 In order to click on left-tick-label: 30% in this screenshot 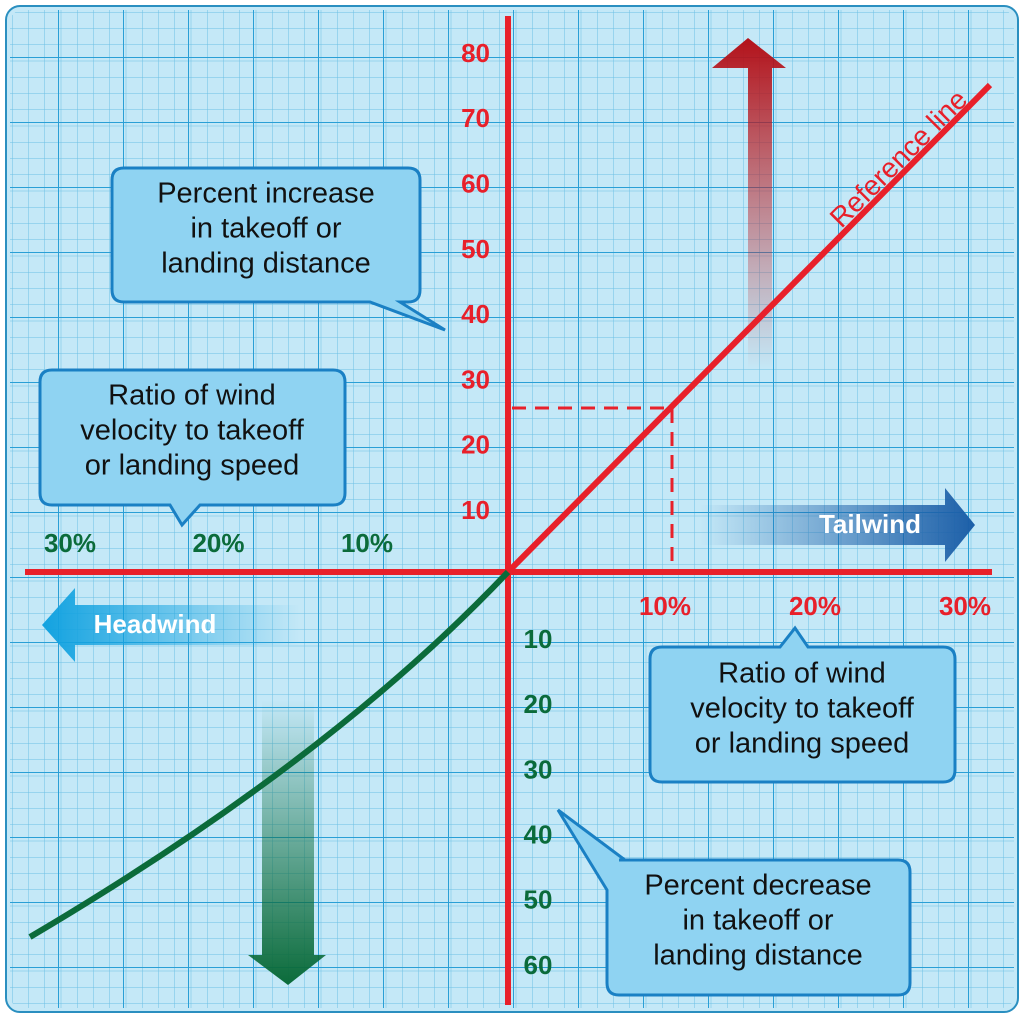, I will do `click(70, 543)`.